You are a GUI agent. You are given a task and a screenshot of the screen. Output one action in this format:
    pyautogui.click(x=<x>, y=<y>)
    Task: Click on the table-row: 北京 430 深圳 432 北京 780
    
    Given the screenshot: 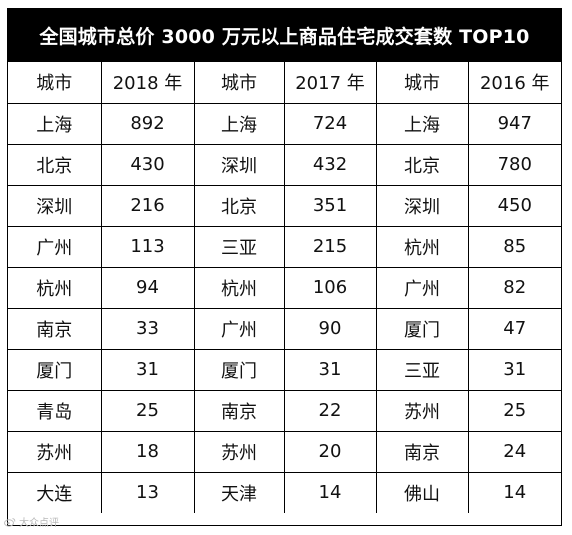 What is the action you would take?
    pyautogui.click(x=284, y=164)
    